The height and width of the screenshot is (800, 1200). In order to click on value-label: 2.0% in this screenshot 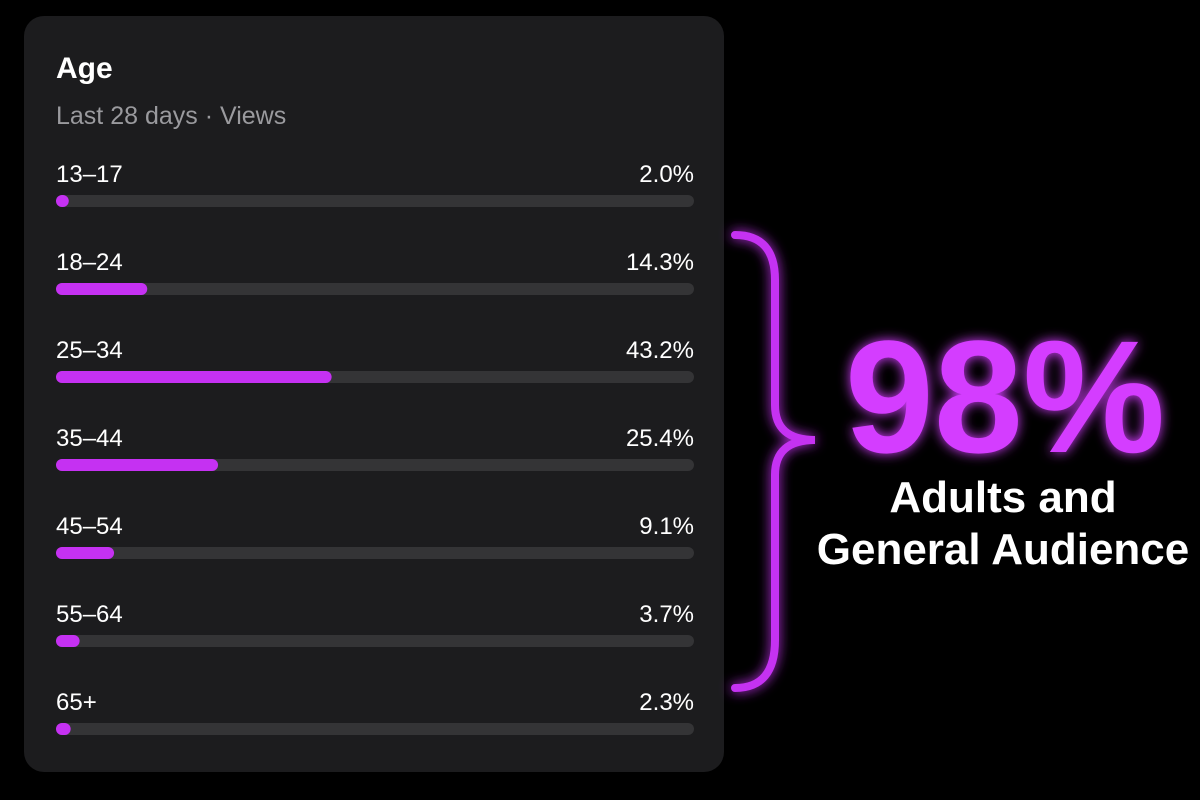, I will do `click(666, 174)`.